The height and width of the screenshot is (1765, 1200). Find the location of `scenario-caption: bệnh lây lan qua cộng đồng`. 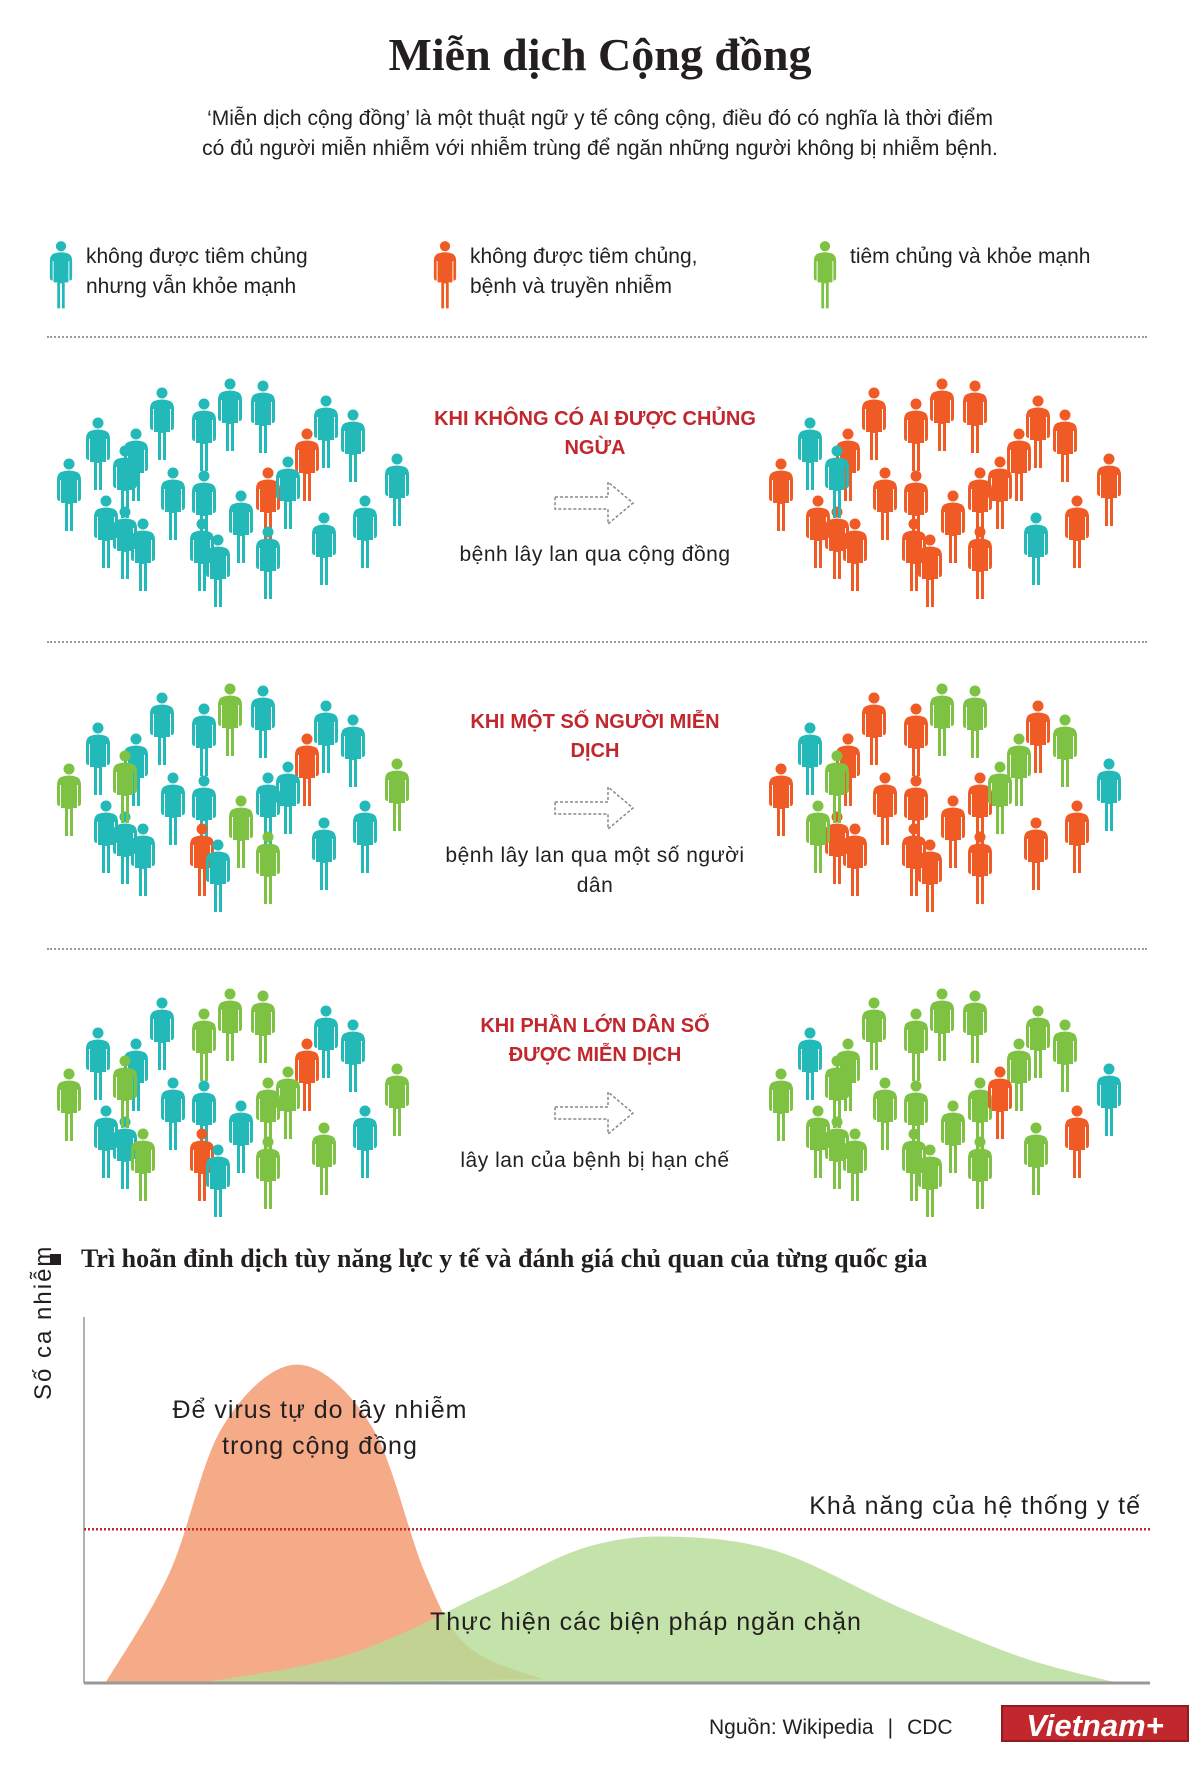

scenario-caption: bệnh lây lan qua cộng đồng is located at coordinates (595, 554).